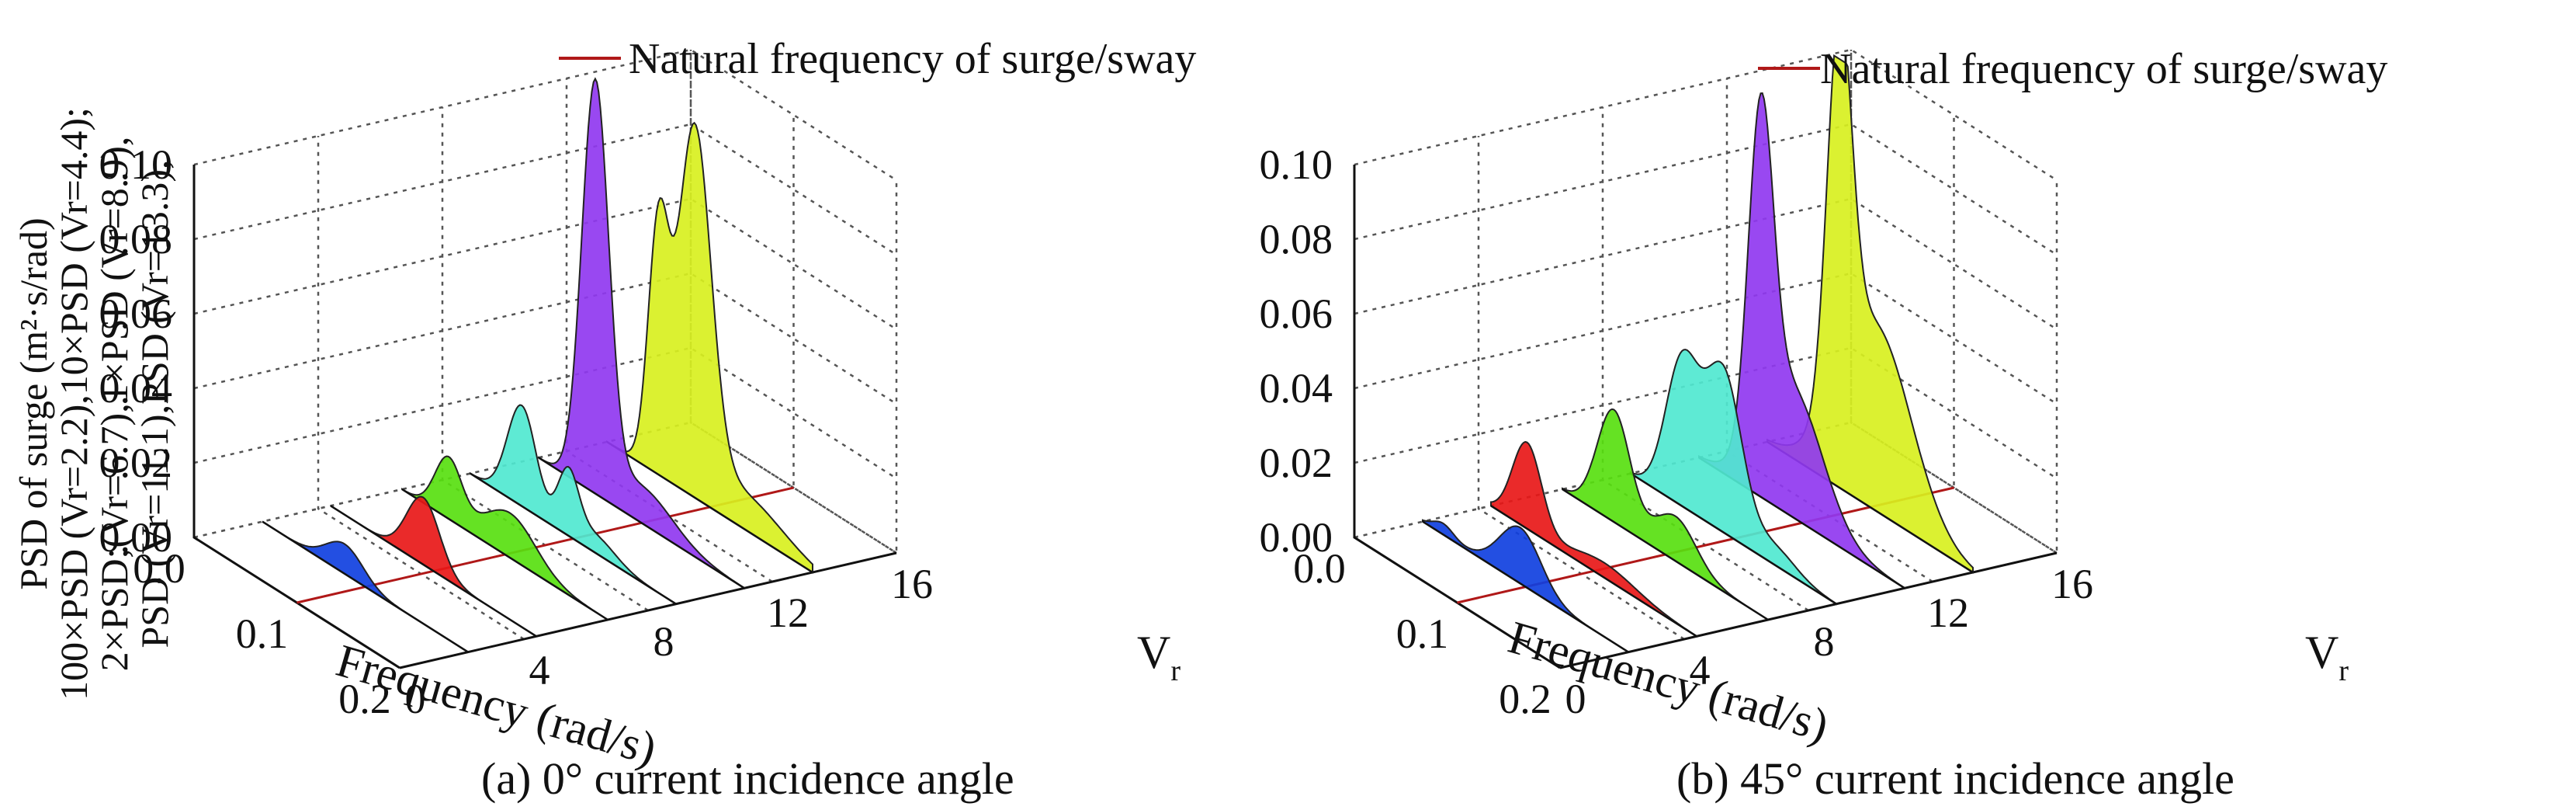  I want to click on y-axis-label-line-3: 2×PSD;(Vr=6.7),1×PSD (Vr=8.9),, so click(114, 404).